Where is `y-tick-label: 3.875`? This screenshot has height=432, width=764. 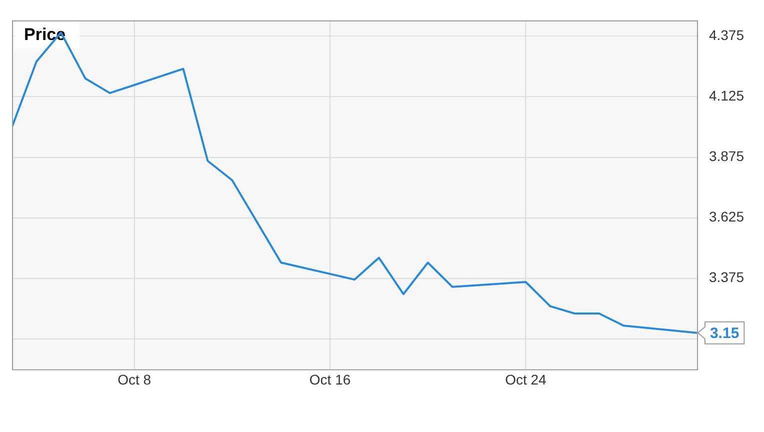 y-tick-label: 3.875 is located at coordinates (726, 156).